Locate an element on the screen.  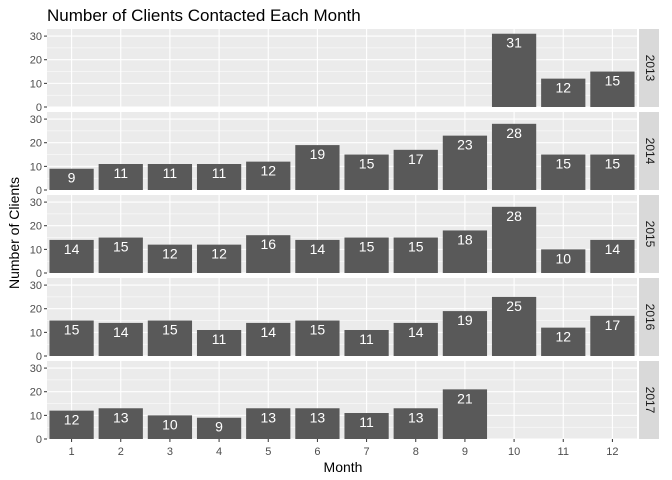
bar-value-label: 18 is located at coordinates (465, 239).